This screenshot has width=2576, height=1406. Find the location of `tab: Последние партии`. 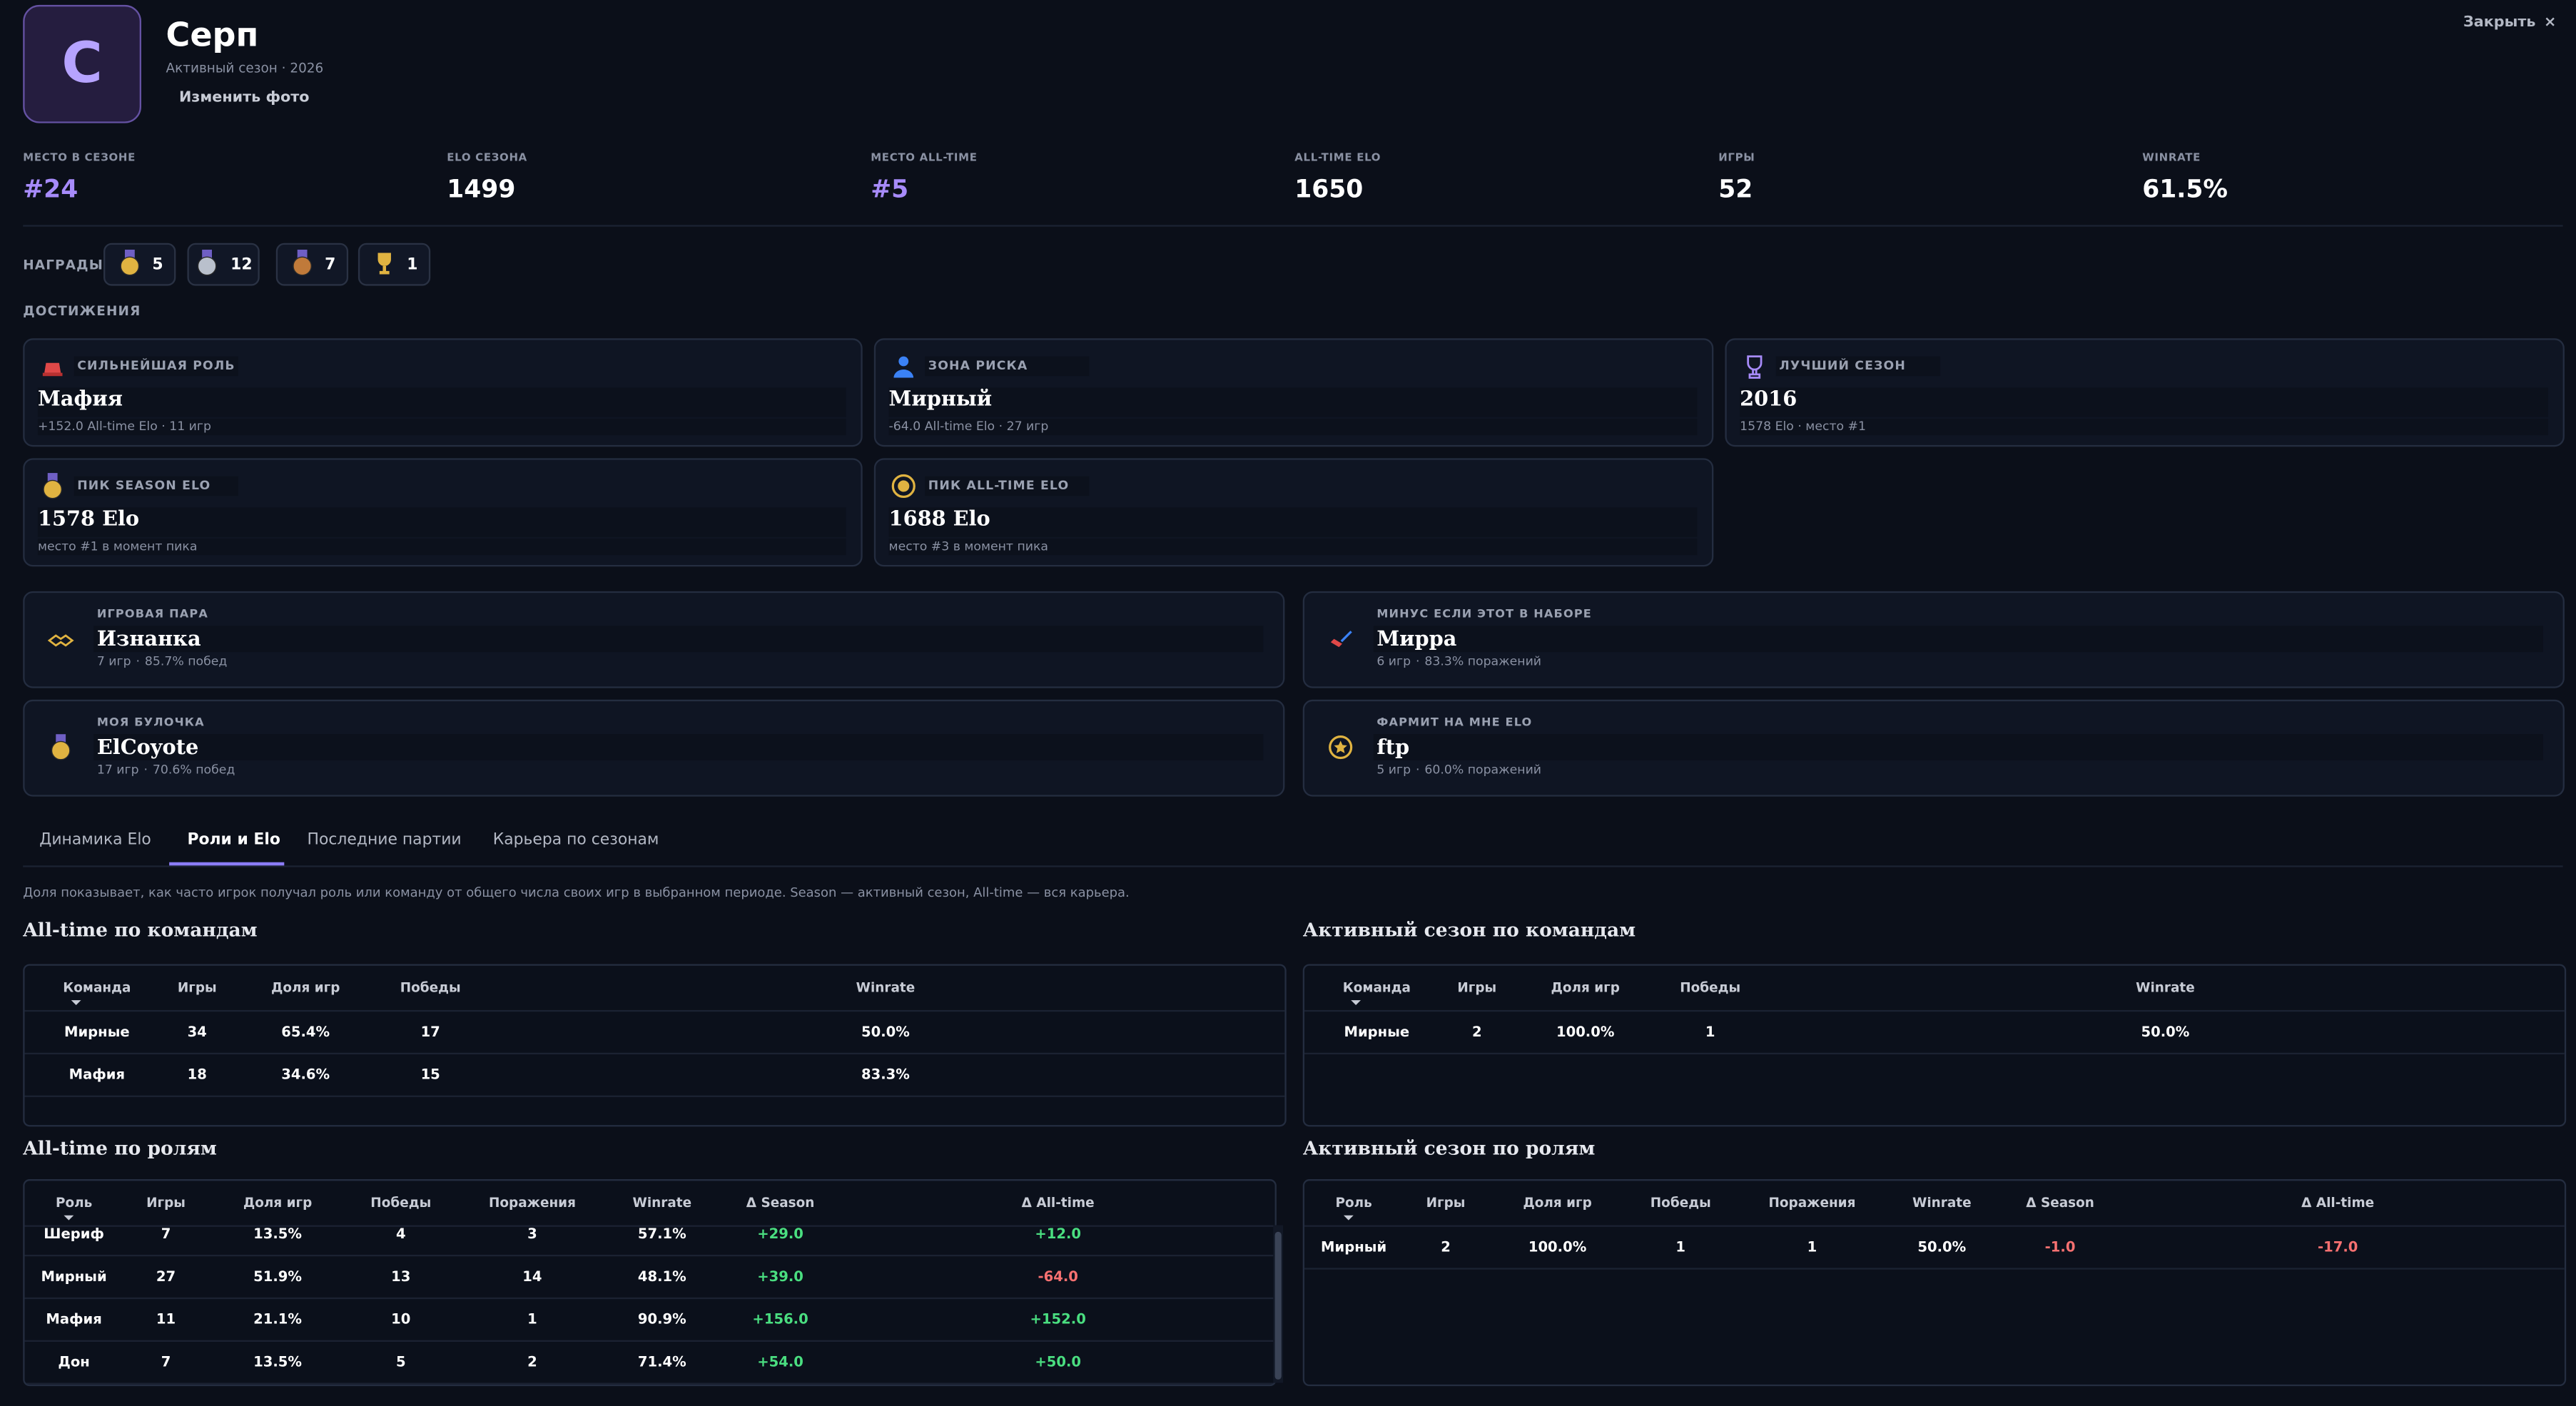

tab: Последние партии is located at coordinates (385, 840).